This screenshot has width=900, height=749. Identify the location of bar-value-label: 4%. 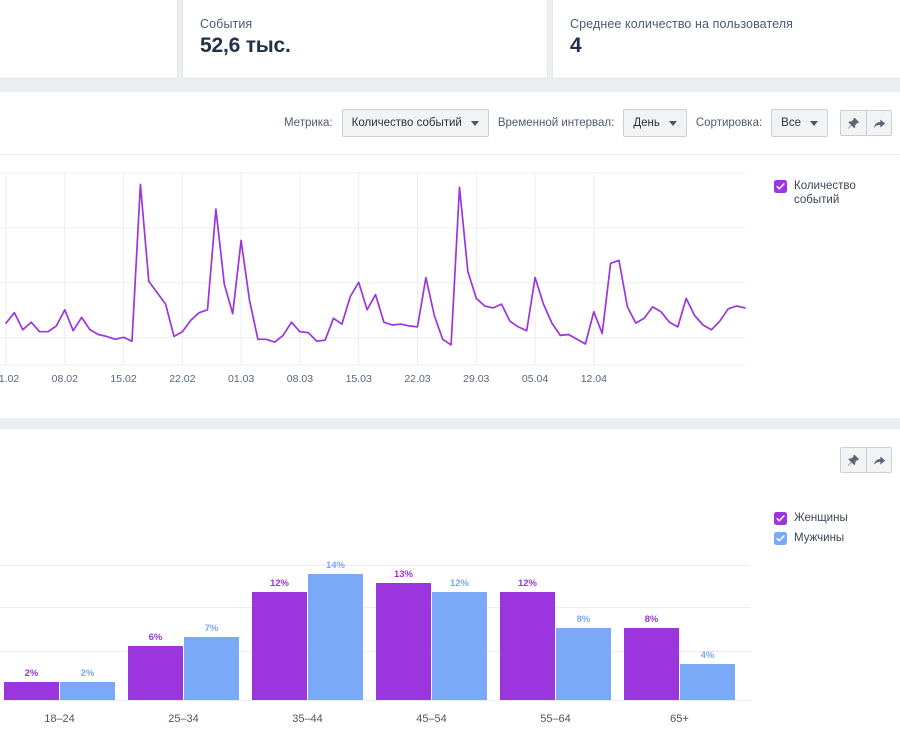
(707, 655).